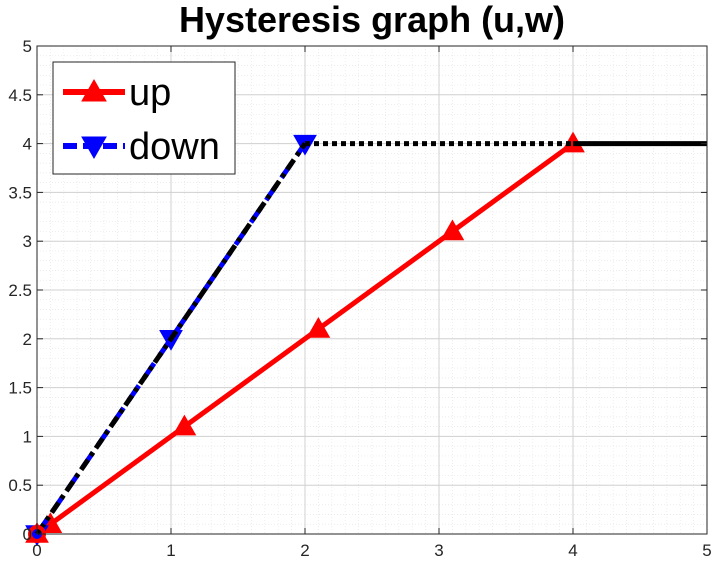 Image resolution: width=711 pixels, height=565 pixels. I want to click on y-tick-label: 0.5, so click(20, 485).